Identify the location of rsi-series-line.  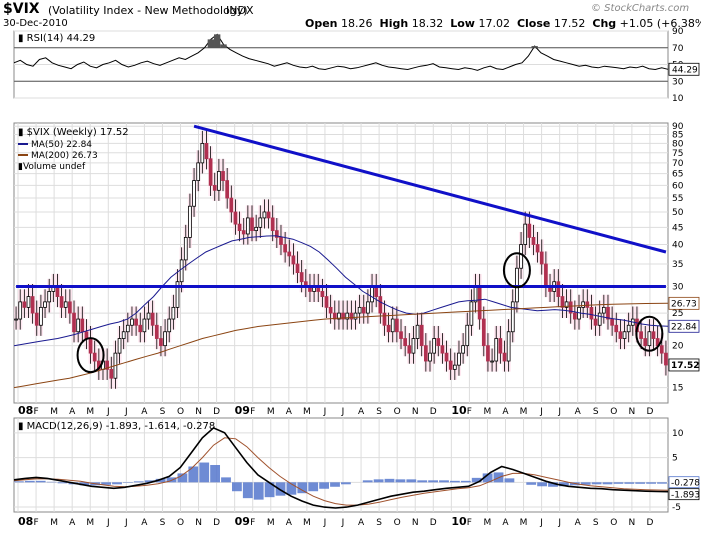
(341, 52).